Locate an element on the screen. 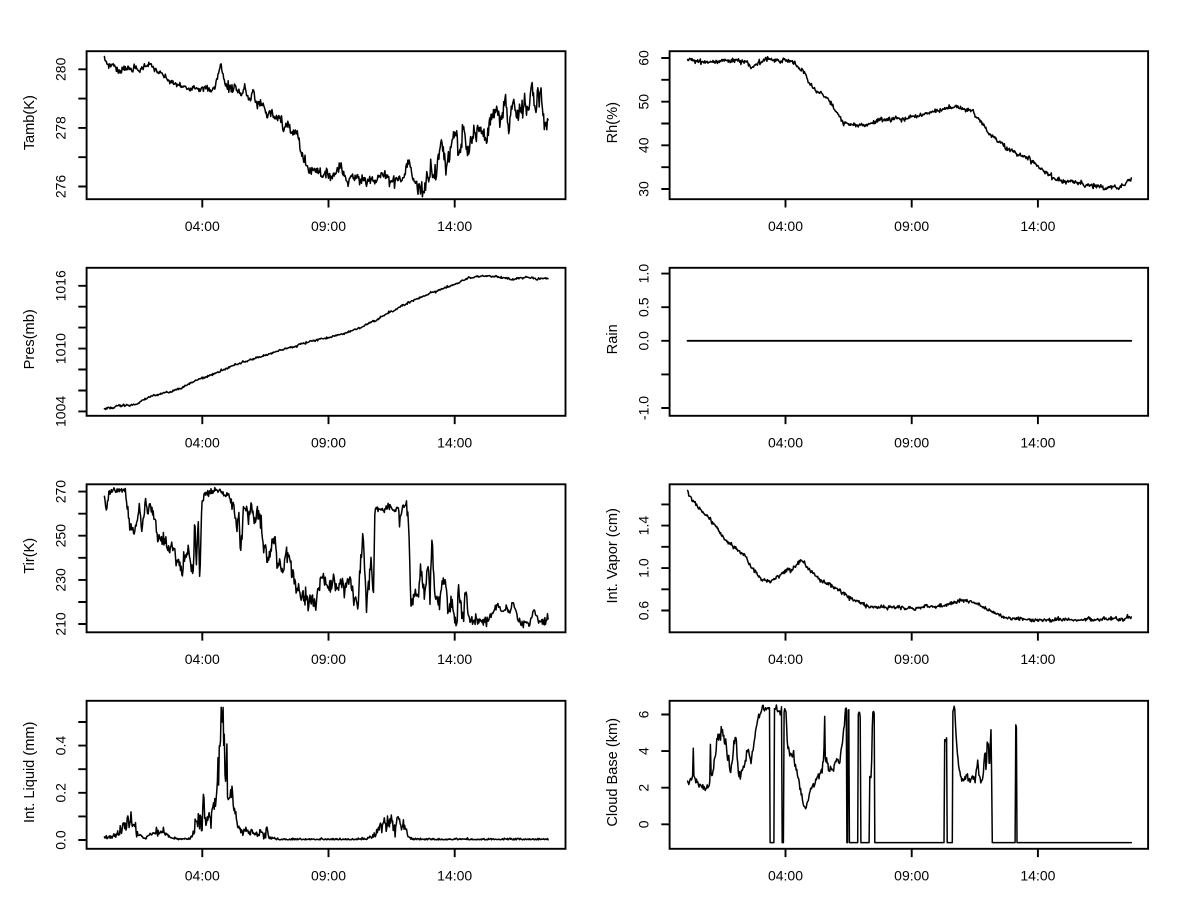 The width and height of the screenshot is (1200, 900). svg-text: 2 is located at coordinates (643, 788).